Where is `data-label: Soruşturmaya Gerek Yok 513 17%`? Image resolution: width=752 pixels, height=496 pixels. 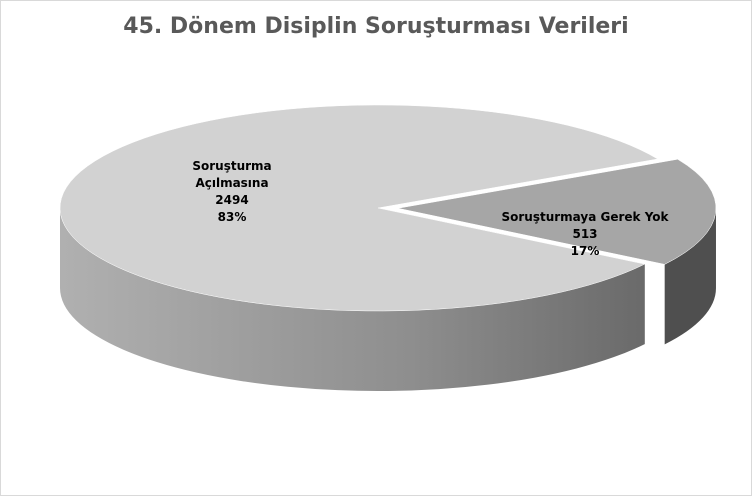
data-label: Soruşturmaya Gerek Yok 513 17% is located at coordinates (585, 234).